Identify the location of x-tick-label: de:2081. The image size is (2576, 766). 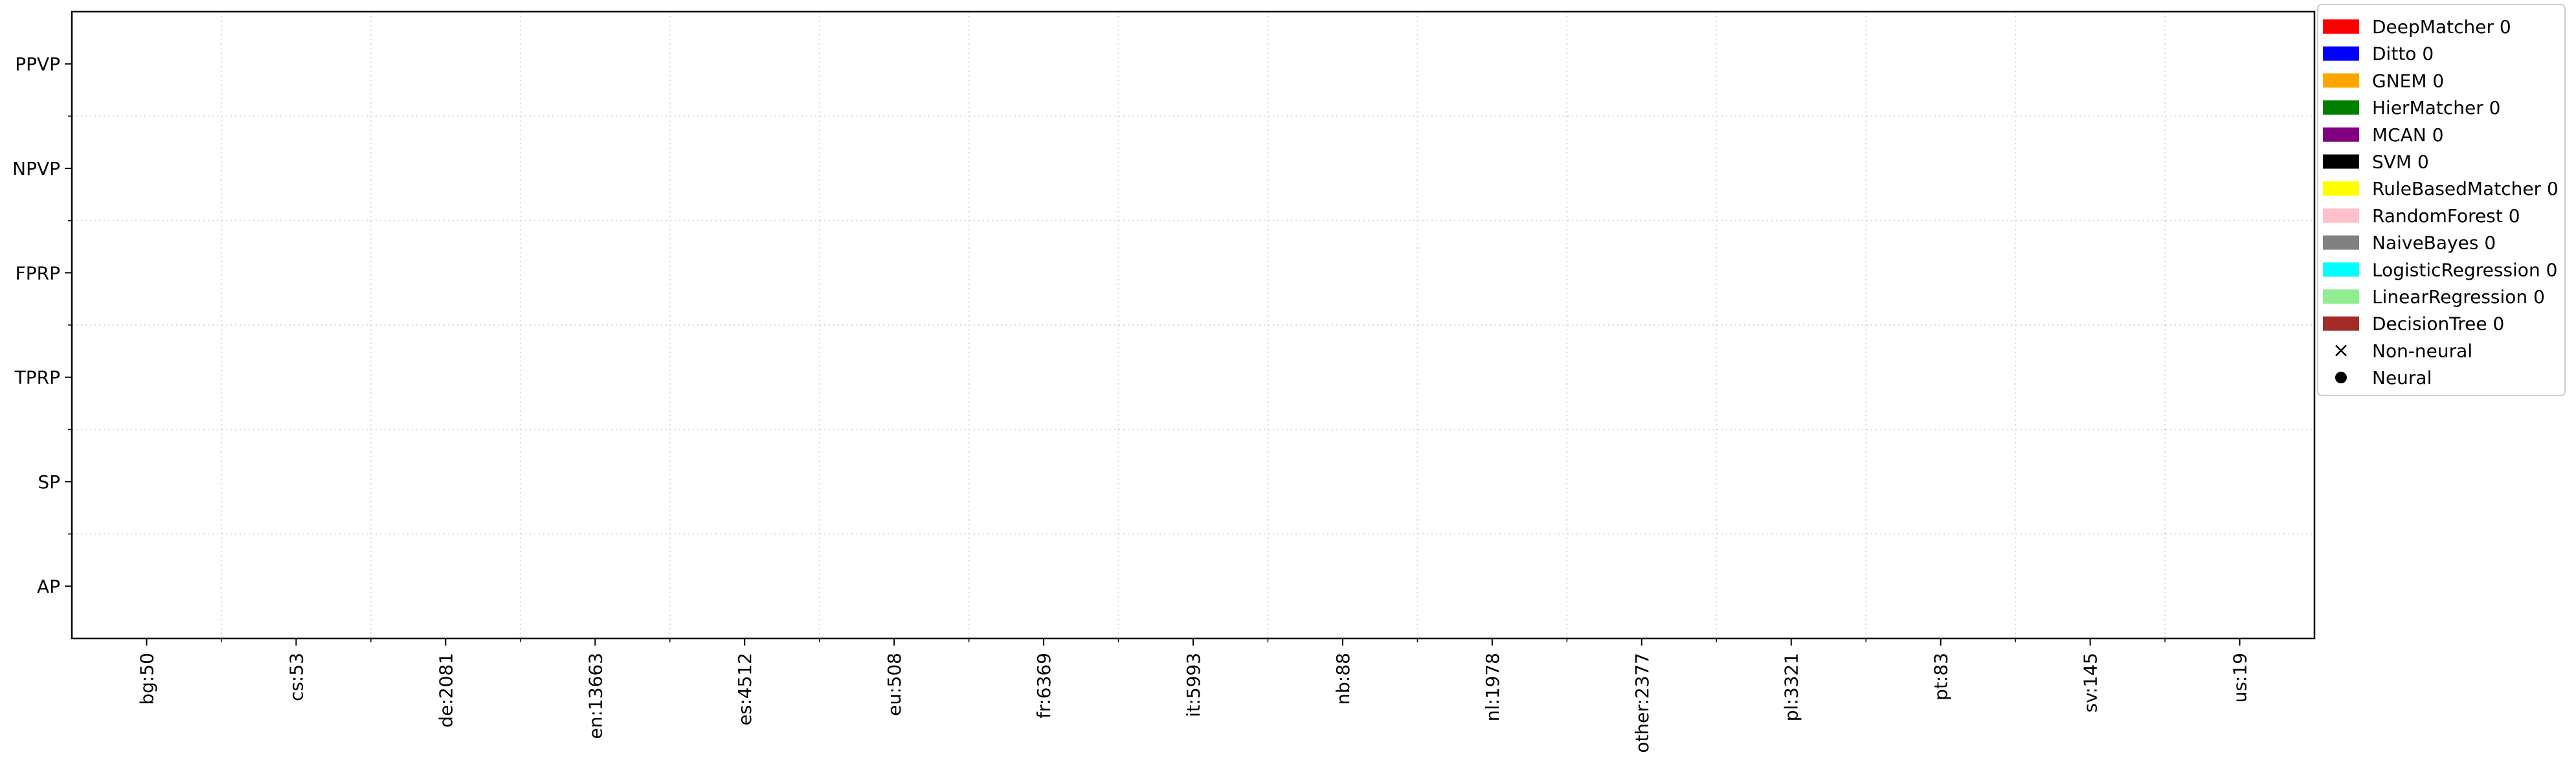
(445, 691).